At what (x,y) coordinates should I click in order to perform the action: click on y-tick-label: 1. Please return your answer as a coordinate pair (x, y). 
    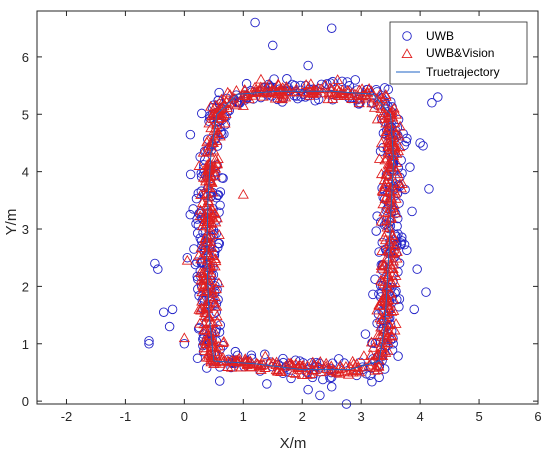
    Looking at the image, I should click on (25, 344).